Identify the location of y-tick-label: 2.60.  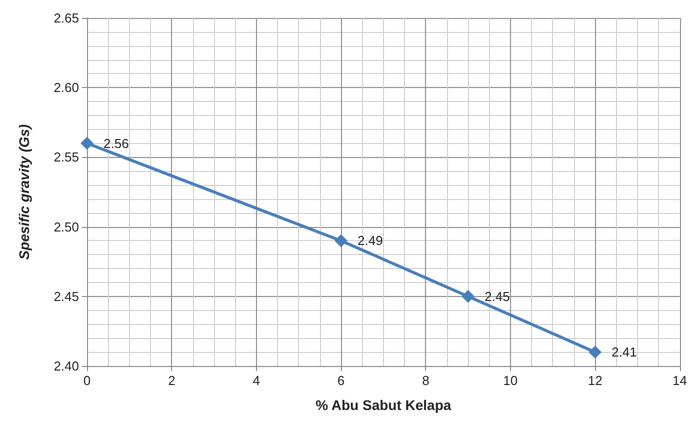
(66, 88).